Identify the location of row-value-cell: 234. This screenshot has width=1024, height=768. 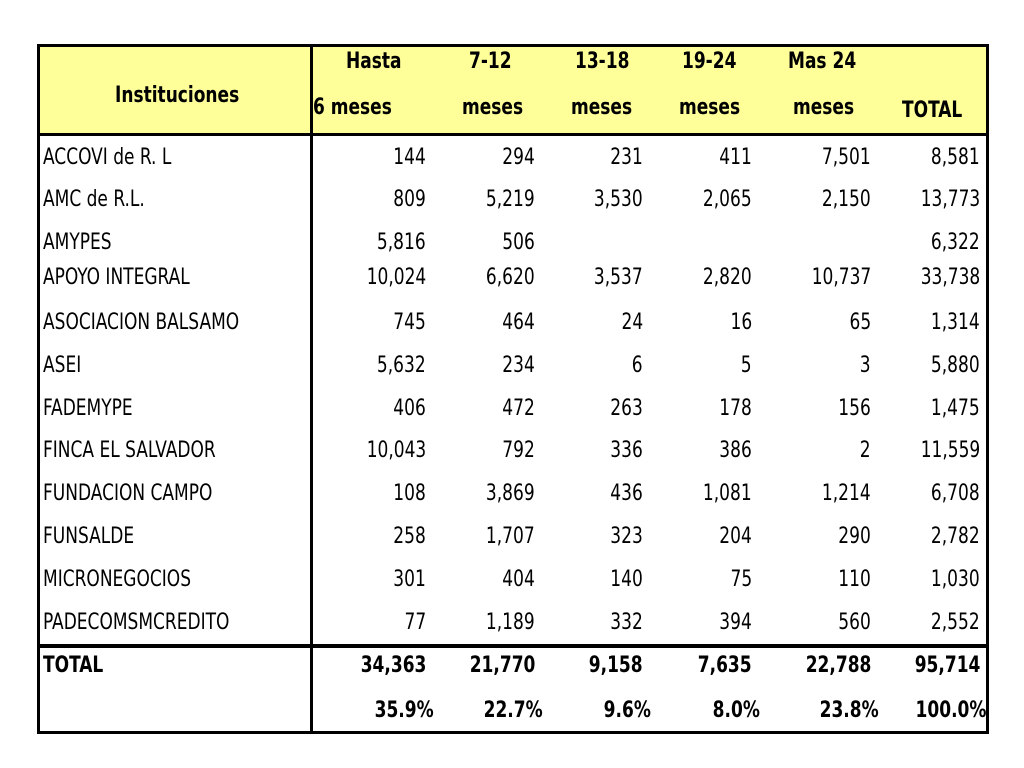
(518, 365).